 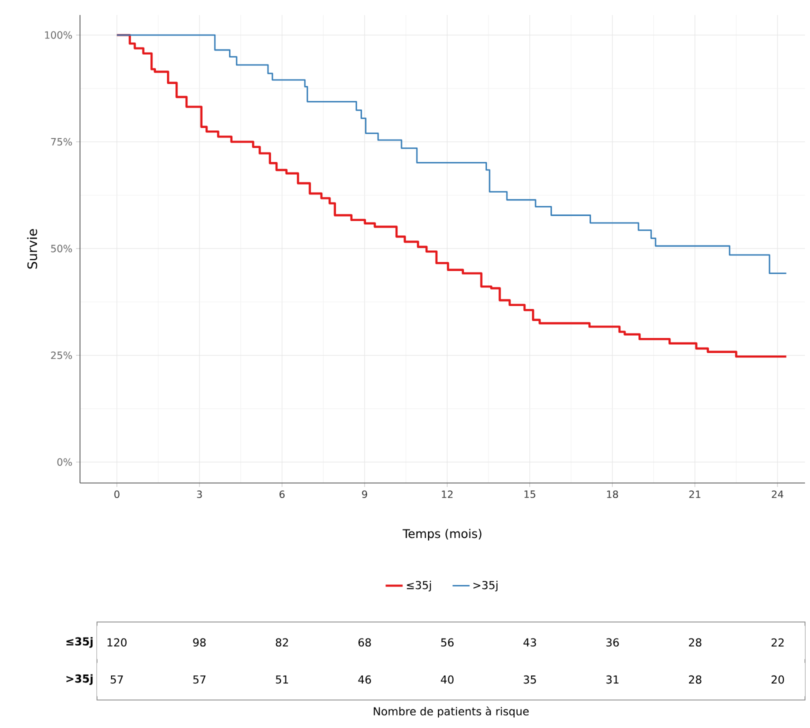 I want to click on x-tick-label: 15, so click(x=530, y=494).